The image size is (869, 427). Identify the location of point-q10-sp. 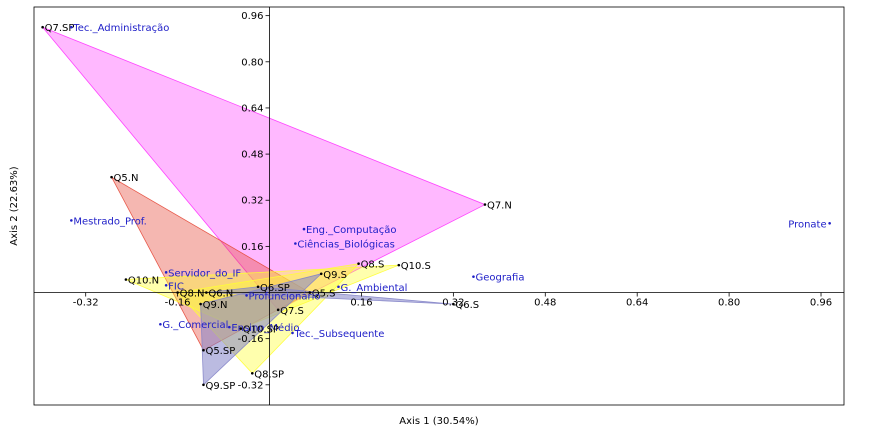
(241, 328).